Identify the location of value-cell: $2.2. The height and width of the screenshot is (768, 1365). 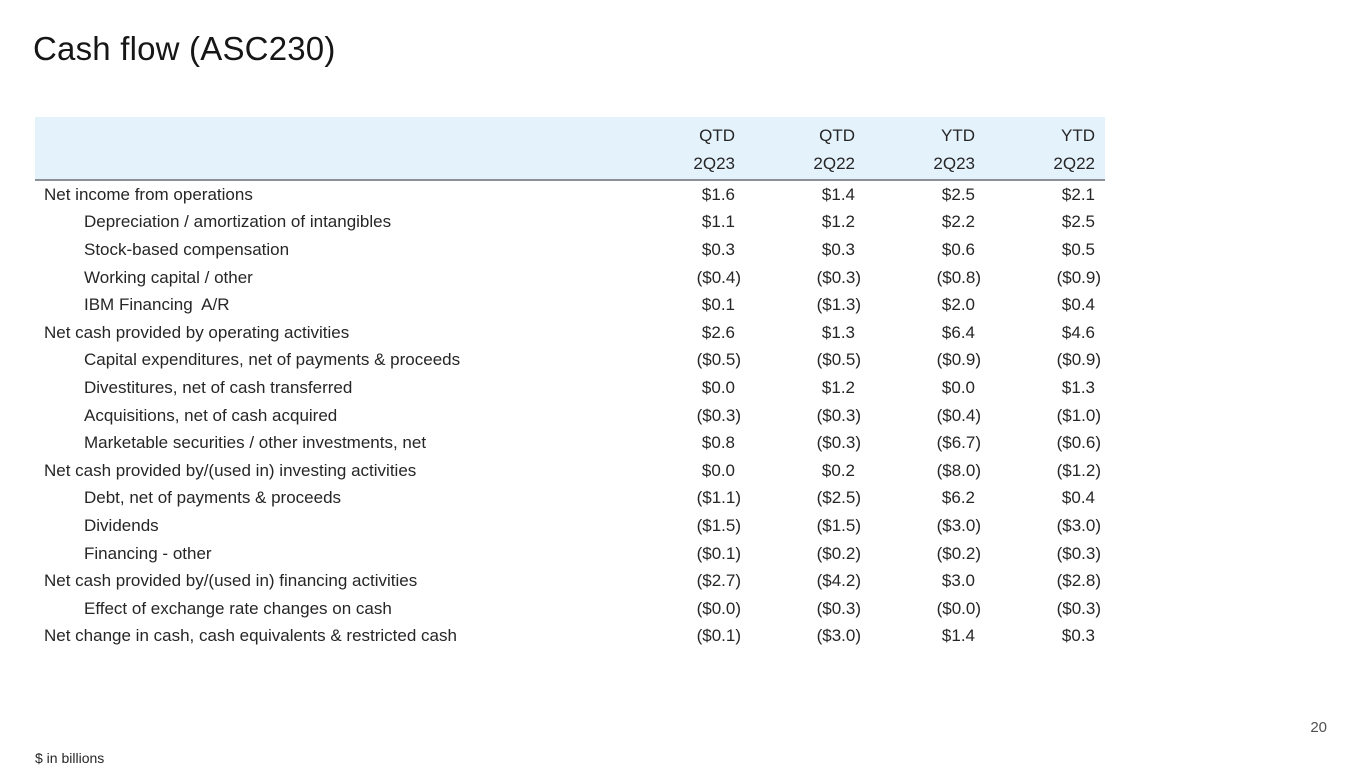
(958, 222).